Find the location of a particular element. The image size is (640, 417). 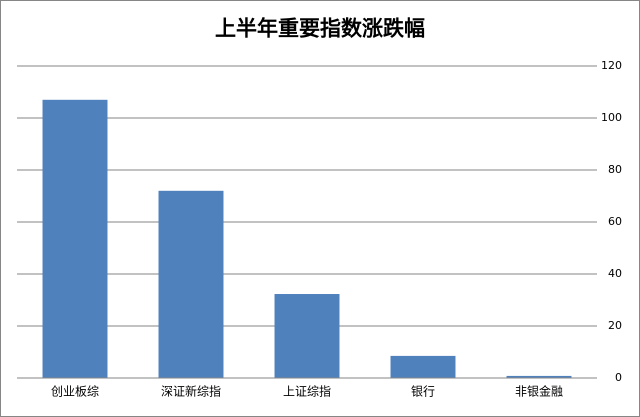

y-tick-label: 60 is located at coordinates (615, 221).